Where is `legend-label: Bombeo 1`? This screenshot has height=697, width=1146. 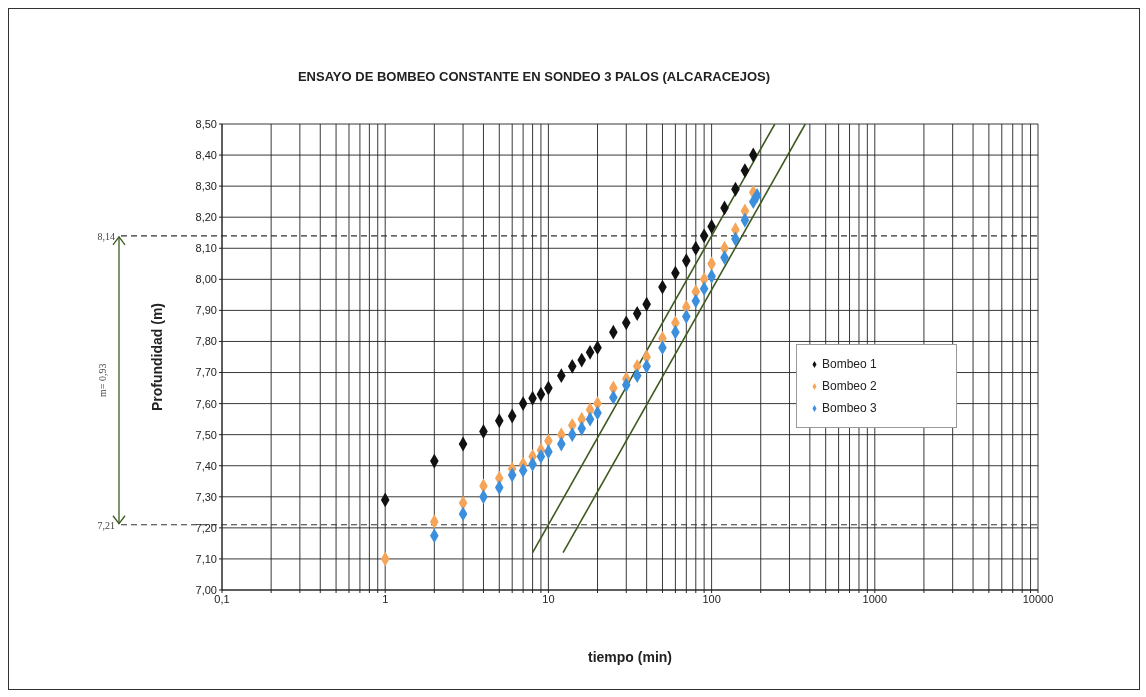 legend-label: Bombeo 1 is located at coordinates (849, 364).